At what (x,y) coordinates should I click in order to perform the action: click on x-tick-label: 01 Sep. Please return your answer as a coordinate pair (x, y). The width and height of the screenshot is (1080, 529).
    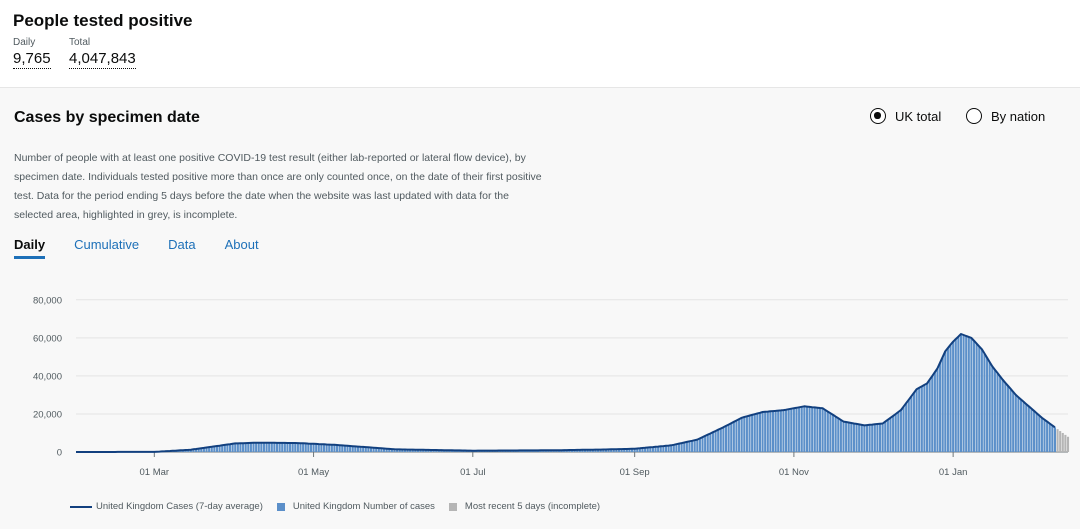
    Looking at the image, I should click on (635, 472).